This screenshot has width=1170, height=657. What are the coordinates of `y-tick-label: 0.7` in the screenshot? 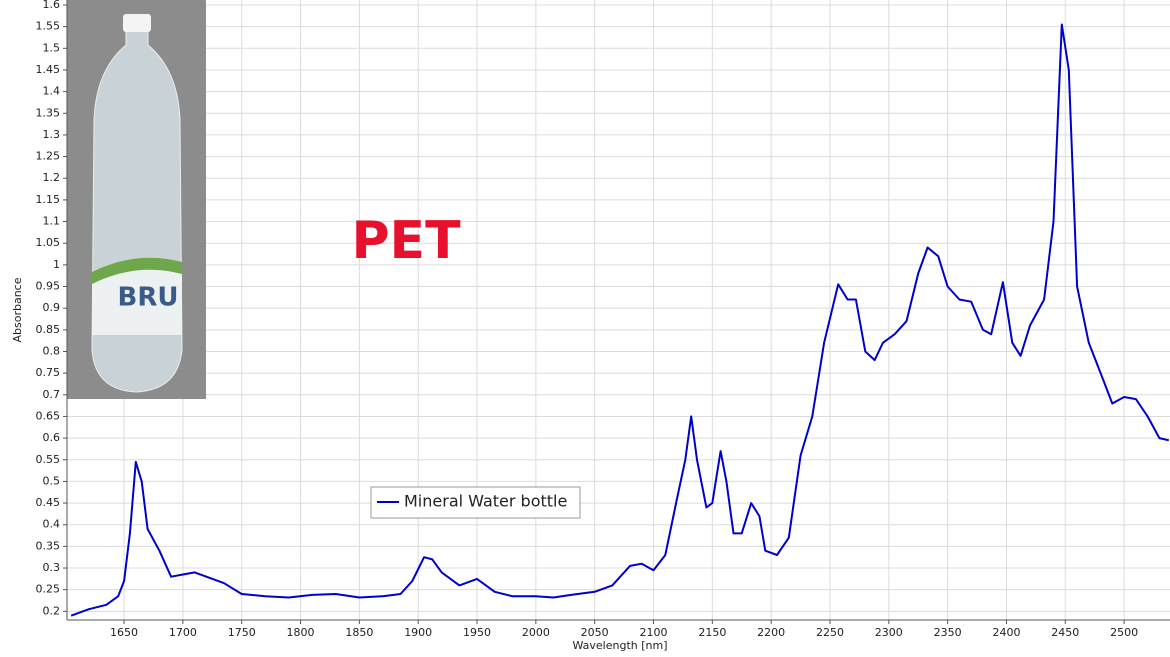 It's located at (52, 394).